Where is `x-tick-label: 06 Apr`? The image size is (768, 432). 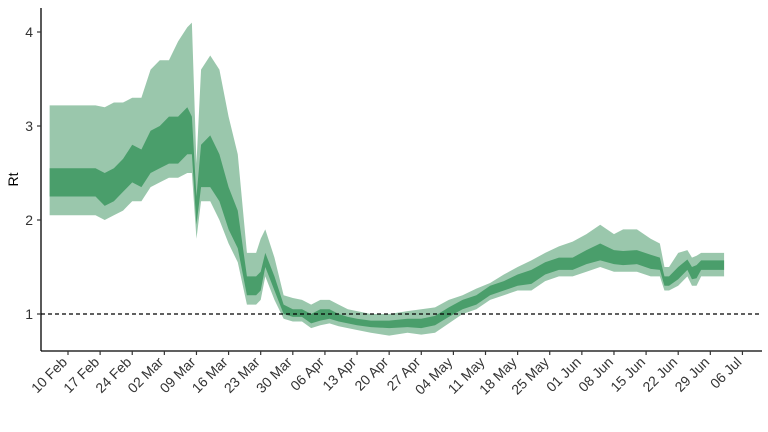 x-tick-label: 06 Apr is located at coordinates (307, 374).